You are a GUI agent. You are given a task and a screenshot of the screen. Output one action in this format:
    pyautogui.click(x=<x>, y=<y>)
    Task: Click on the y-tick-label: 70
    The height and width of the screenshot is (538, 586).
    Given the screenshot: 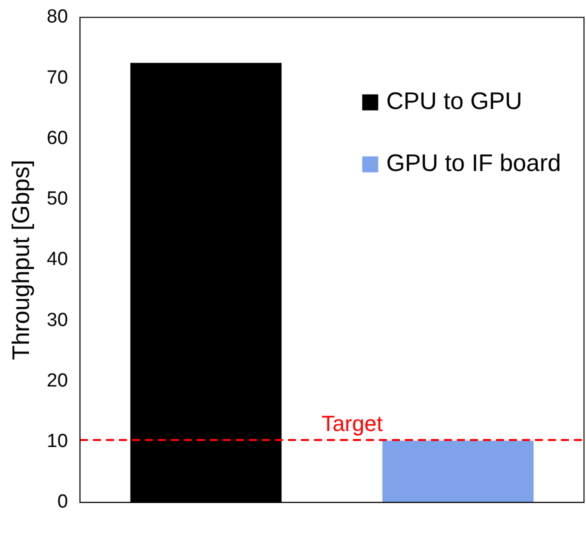 What is the action you would take?
    pyautogui.click(x=57, y=77)
    